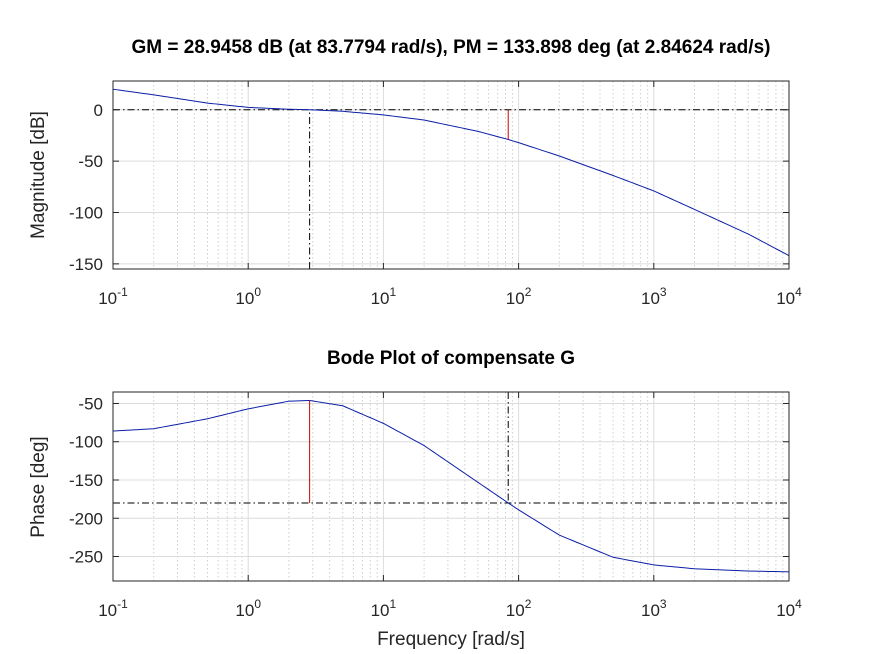  What do you see at coordinates (384, 608) in the screenshot?
I see `phase-x-tick-label: 10¹` at bounding box center [384, 608].